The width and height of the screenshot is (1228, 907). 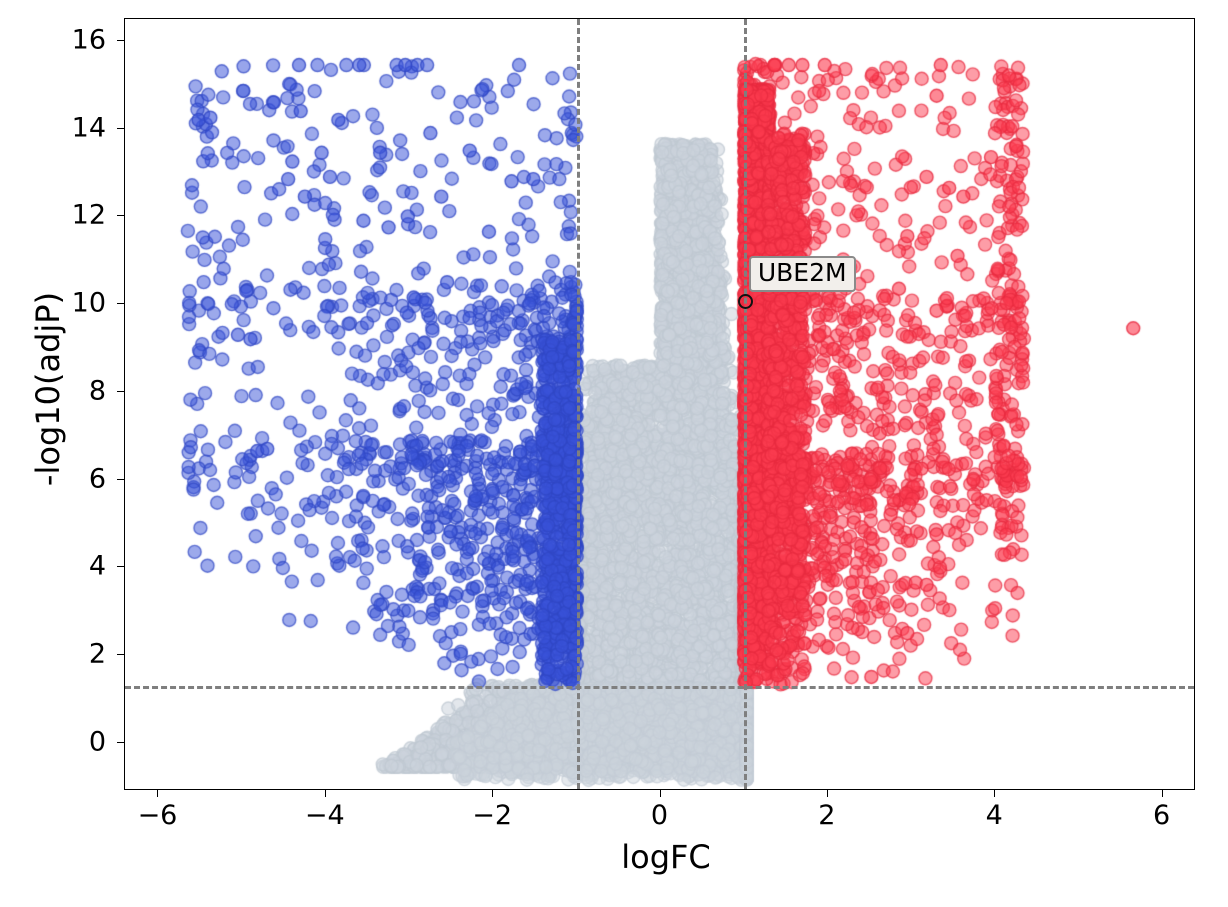 What do you see at coordinates (802, 274) in the screenshot?
I see `gene-label-ube2m: UBE2M` at bounding box center [802, 274].